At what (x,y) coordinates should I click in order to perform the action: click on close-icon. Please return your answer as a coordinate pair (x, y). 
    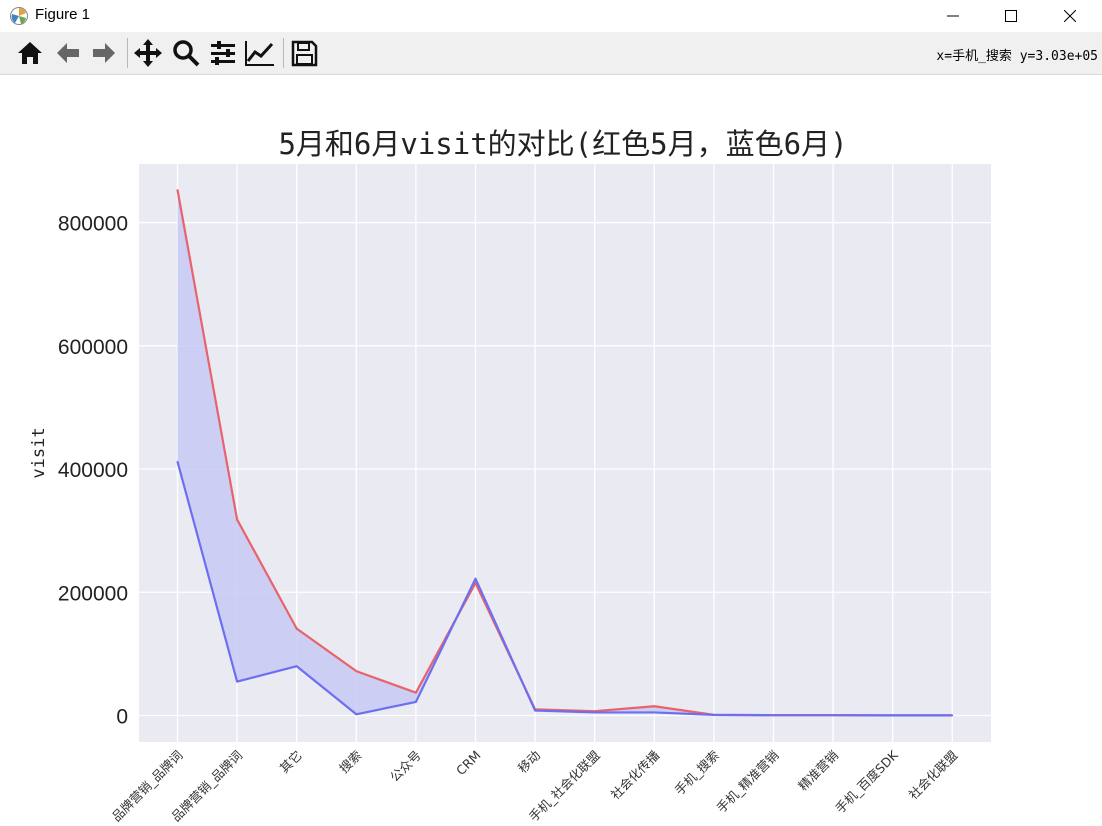
    Looking at the image, I should click on (1070, 16).